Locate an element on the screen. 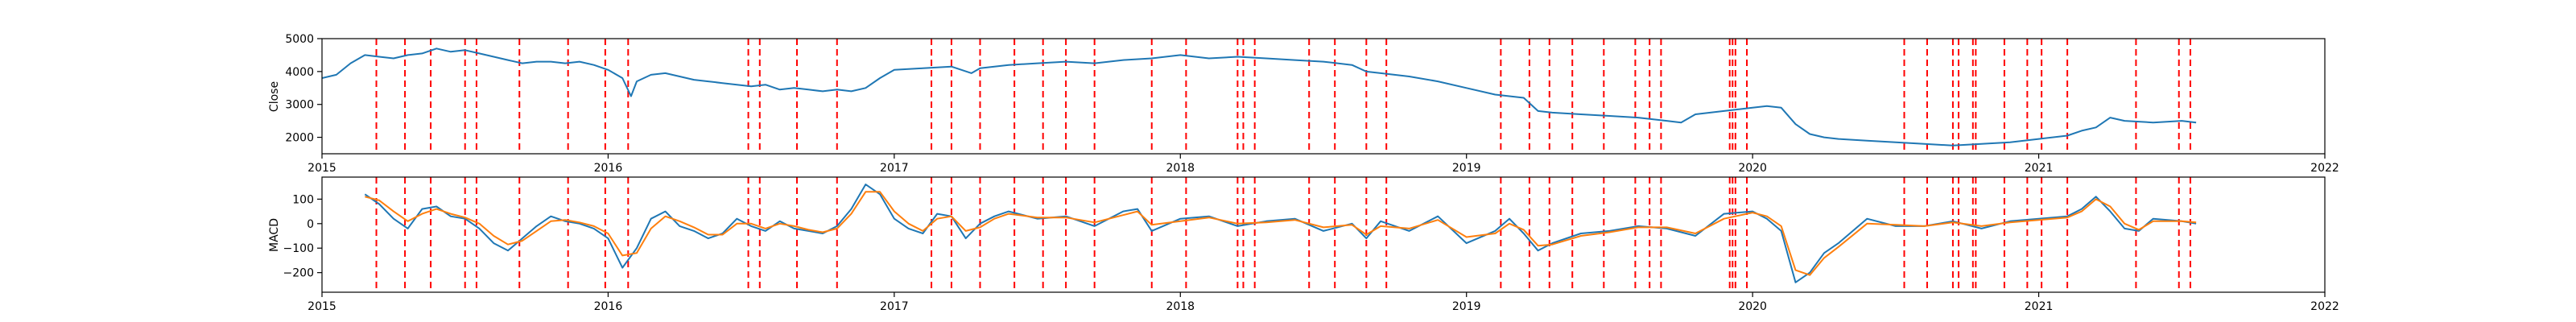 This screenshot has width=2576, height=322. close-y-tick-label: 3000 is located at coordinates (299, 106).